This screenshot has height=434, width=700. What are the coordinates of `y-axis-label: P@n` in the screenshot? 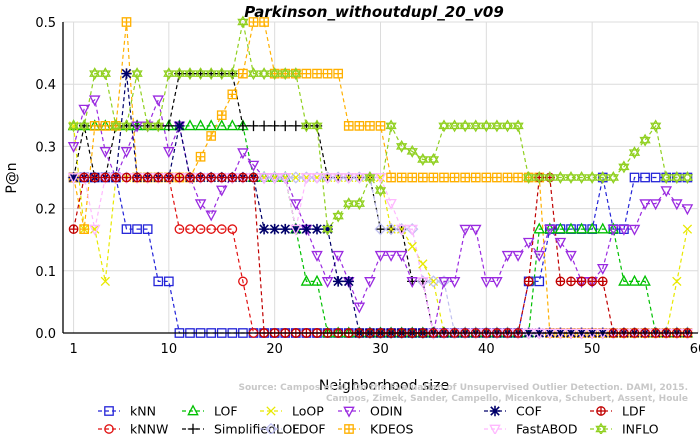 It's located at (12, 177).